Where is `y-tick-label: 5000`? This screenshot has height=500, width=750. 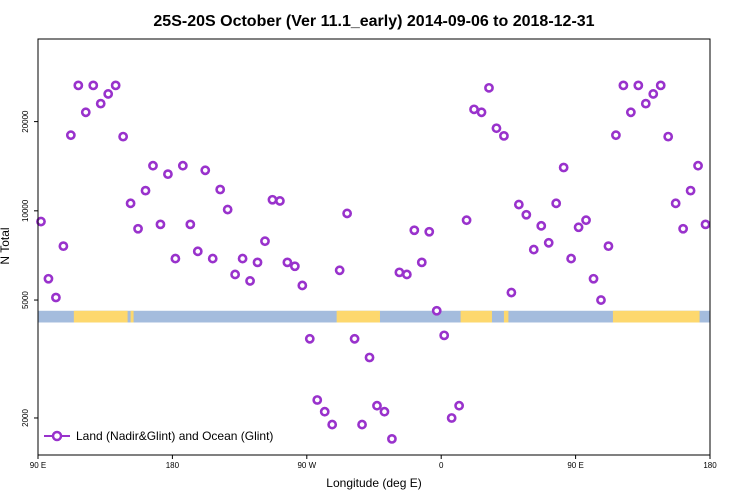 y-tick-label: 5000 is located at coordinates (25, 300).